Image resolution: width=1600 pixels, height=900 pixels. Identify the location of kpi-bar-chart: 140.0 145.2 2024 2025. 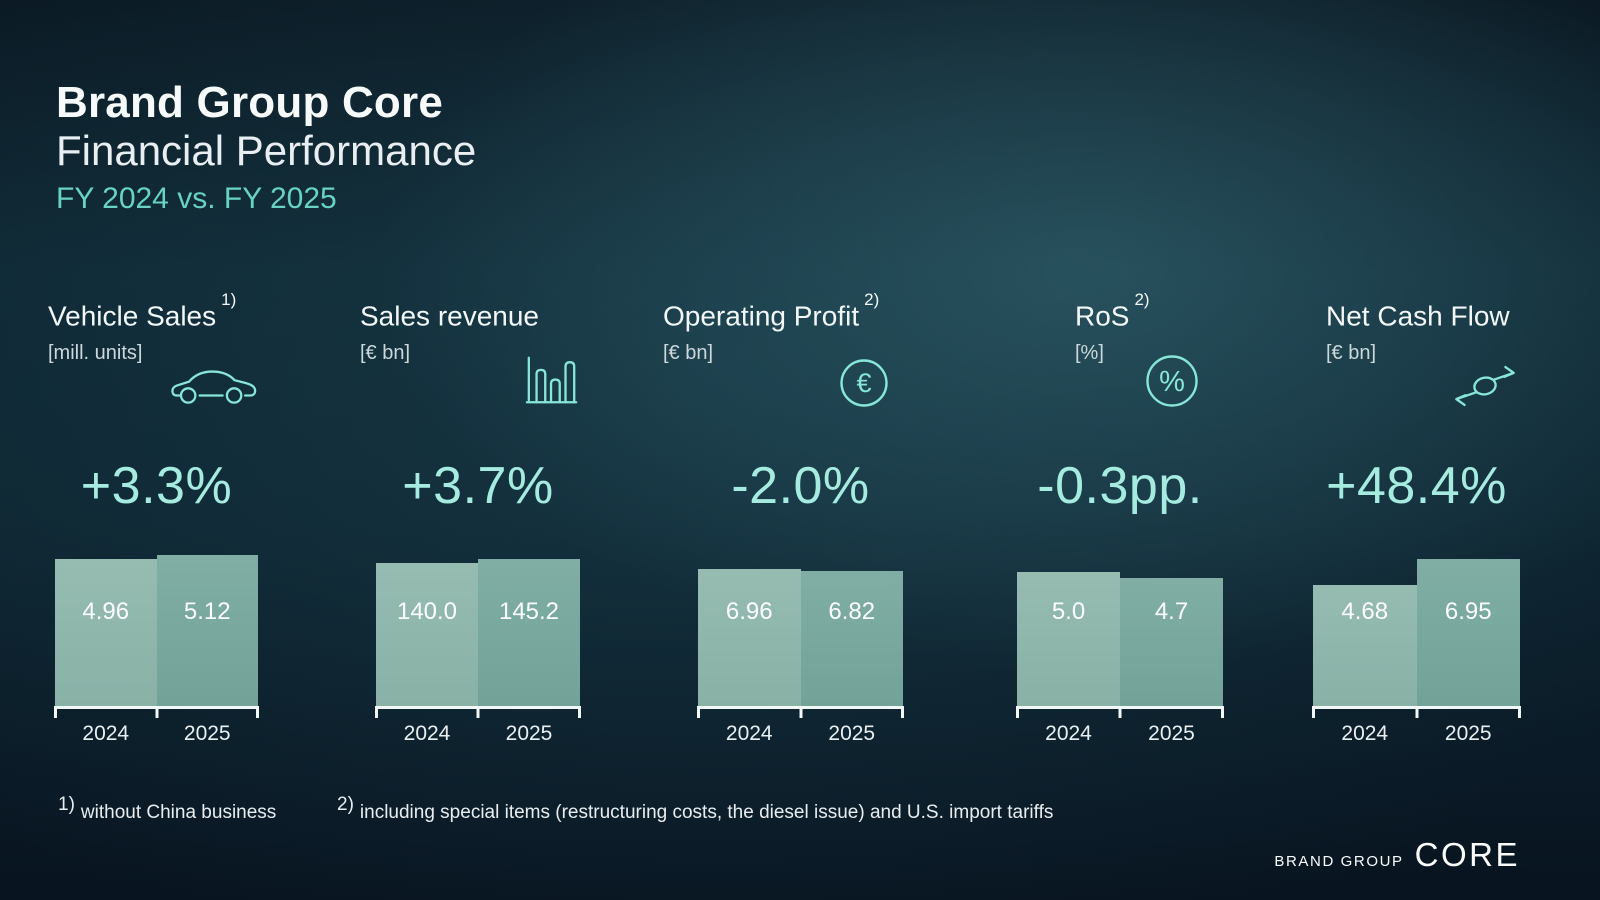
(478, 644).